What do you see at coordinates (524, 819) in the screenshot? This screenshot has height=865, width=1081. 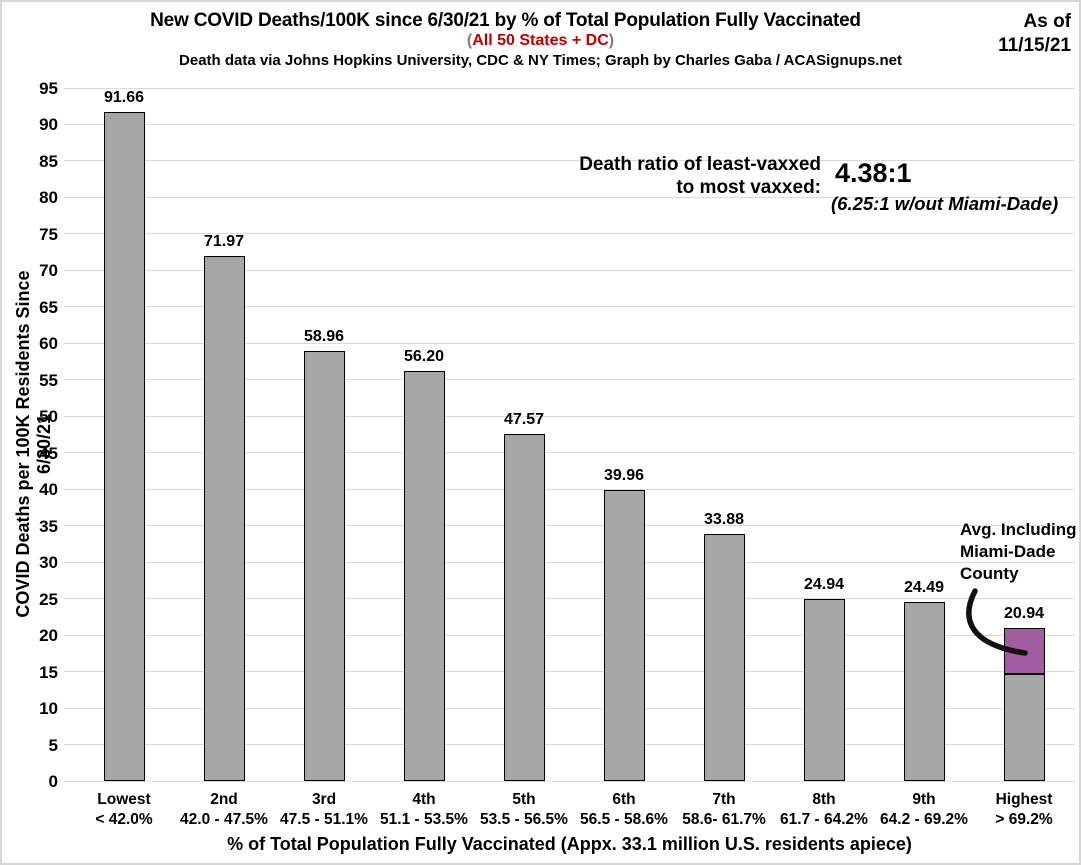 I see `x-category-range: 53.5 - 56.5%` at bounding box center [524, 819].